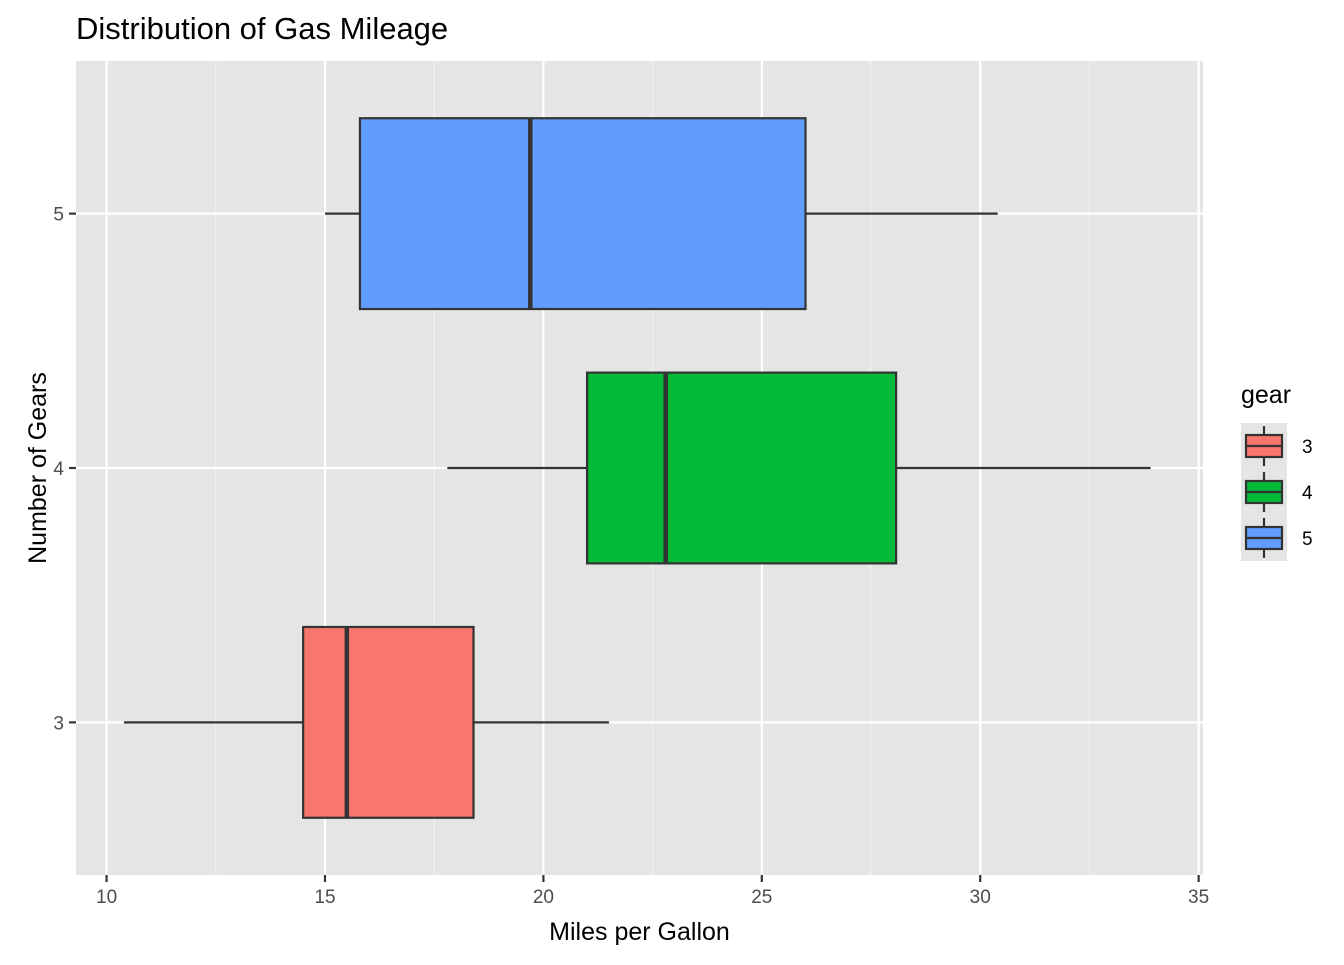  What do you see at coordinates (1278, 538) in the screenshot?
I see `legend-item-5: 5` at bounding box center [1278, 538].